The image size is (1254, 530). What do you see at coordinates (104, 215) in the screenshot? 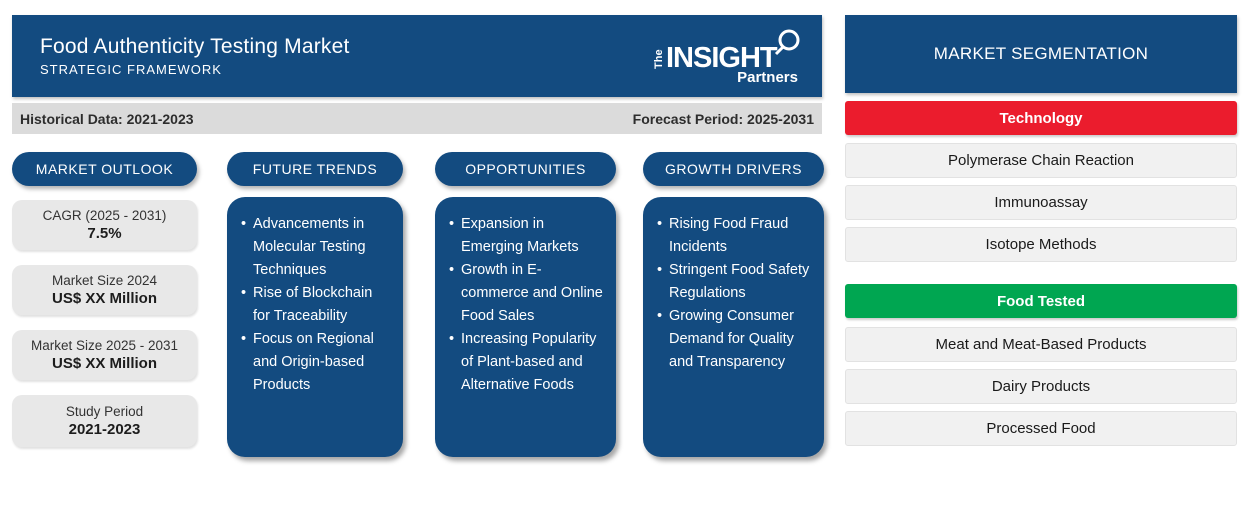
I see `cagr-label: CAGR (2025 - 2031)` at bounding box center [104, 215].